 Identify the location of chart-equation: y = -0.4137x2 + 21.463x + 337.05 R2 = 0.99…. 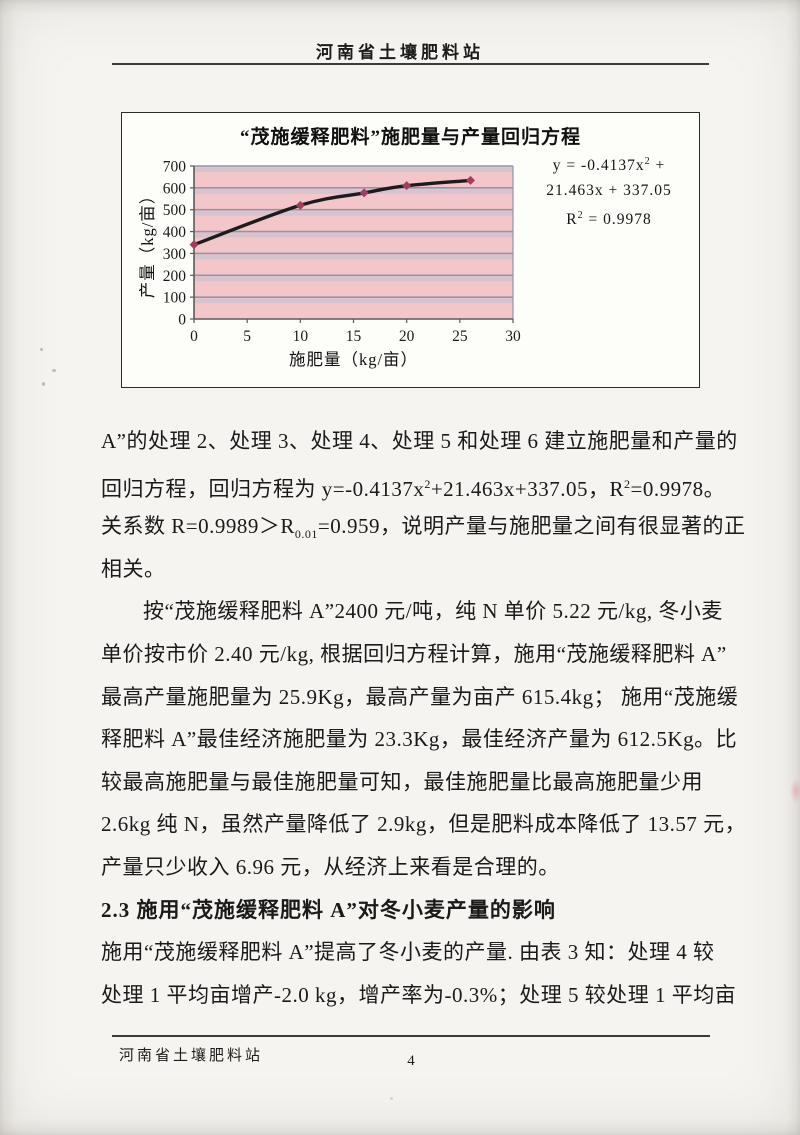
(609, 190).